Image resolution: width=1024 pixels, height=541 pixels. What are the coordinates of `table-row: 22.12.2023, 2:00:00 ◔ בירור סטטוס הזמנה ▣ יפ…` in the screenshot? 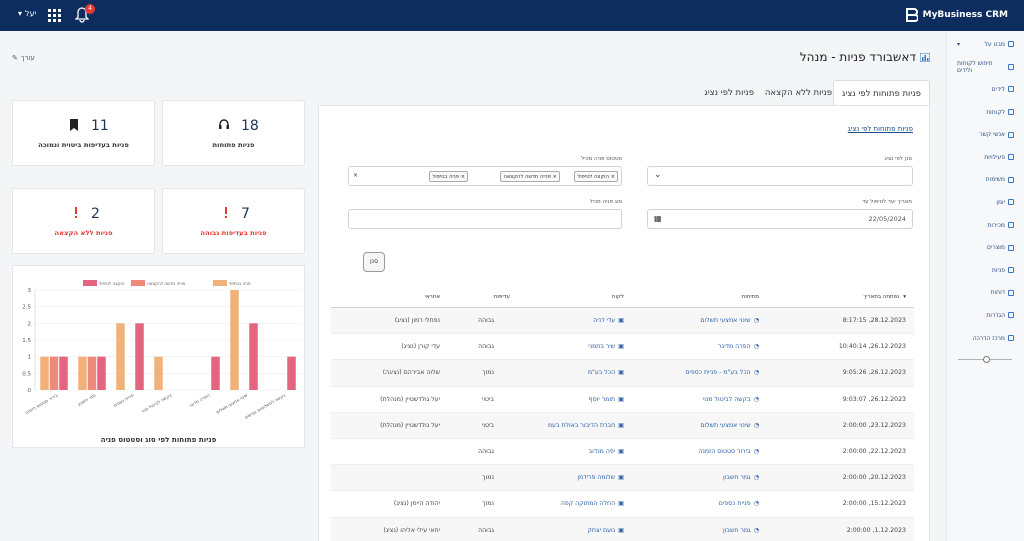 It's located at (622, 452).